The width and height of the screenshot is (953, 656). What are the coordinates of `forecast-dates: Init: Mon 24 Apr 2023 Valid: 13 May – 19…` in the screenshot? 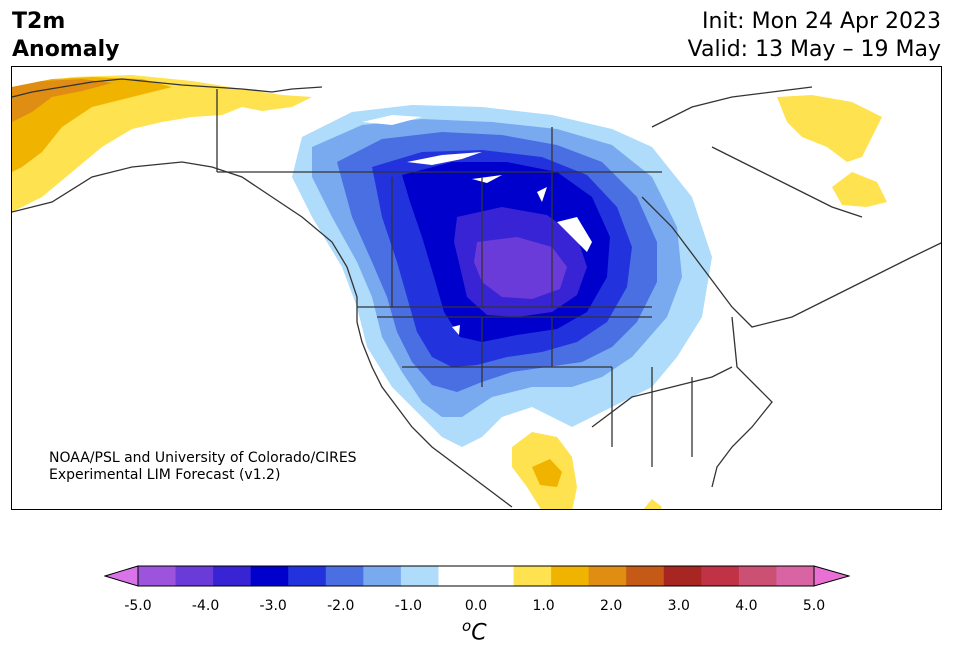 It's located at (814, 36).